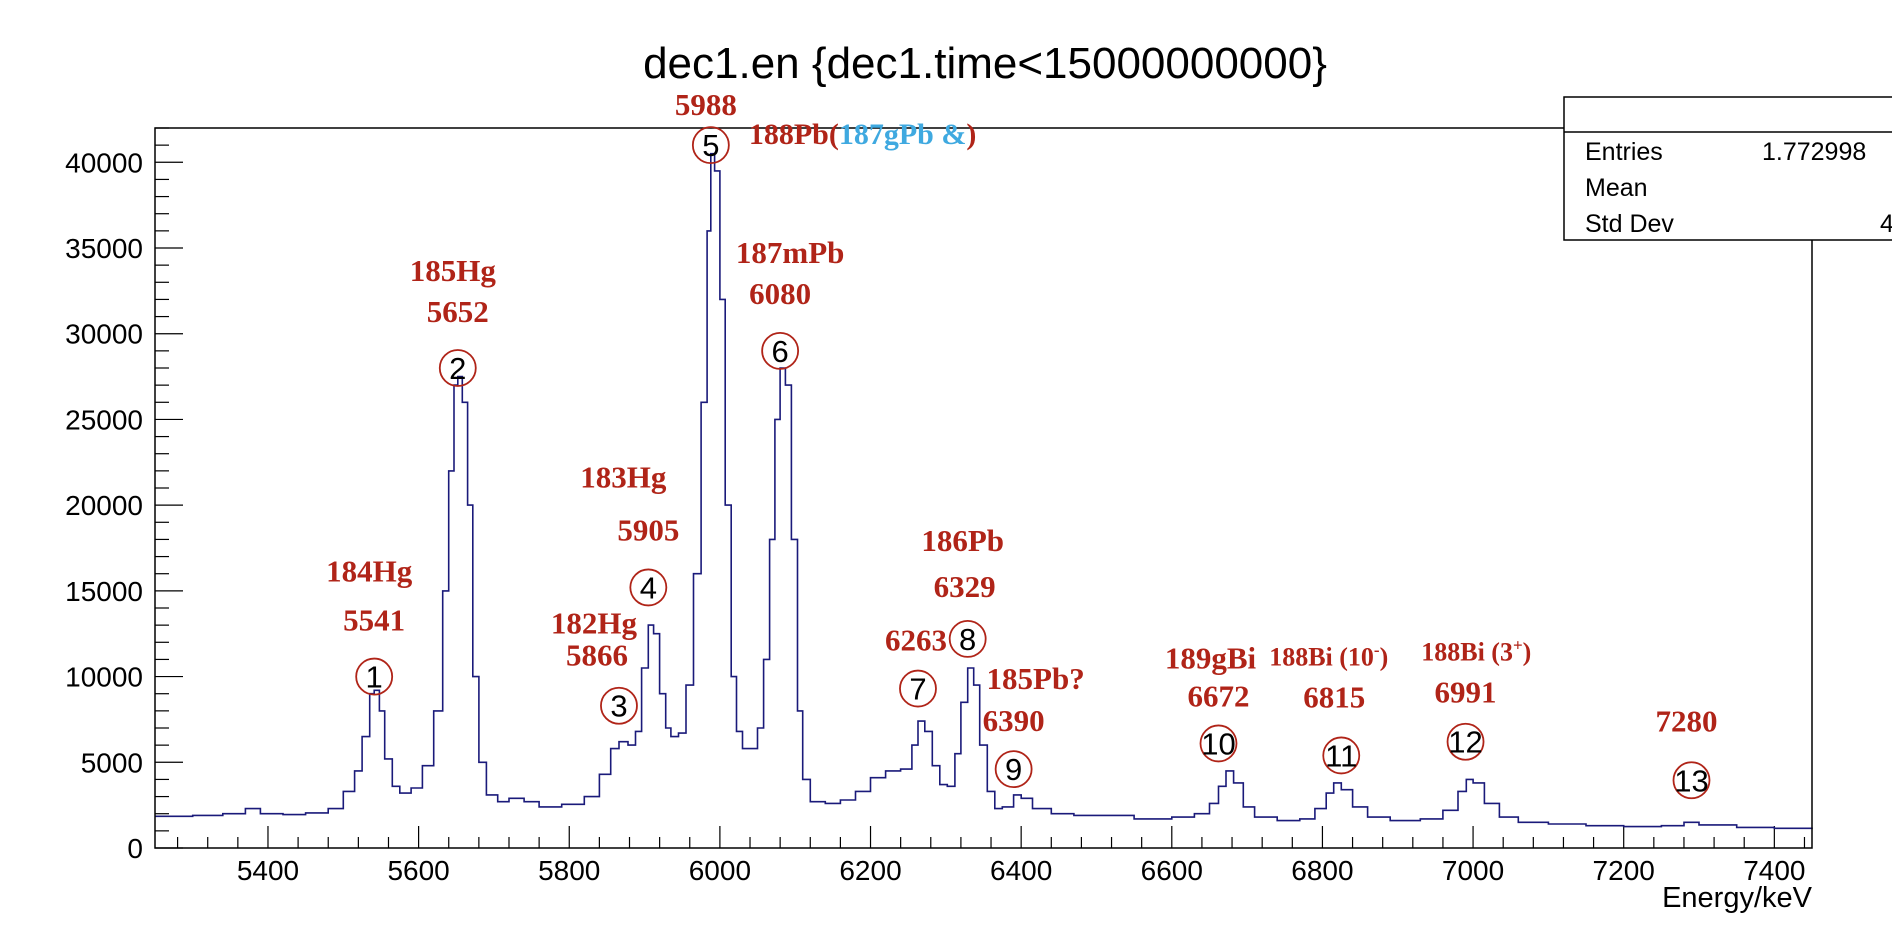 Image resolution: width=1892 pixels, height=948 pixels. I want to click on x-tick-label: 6200, so click(870, 870).